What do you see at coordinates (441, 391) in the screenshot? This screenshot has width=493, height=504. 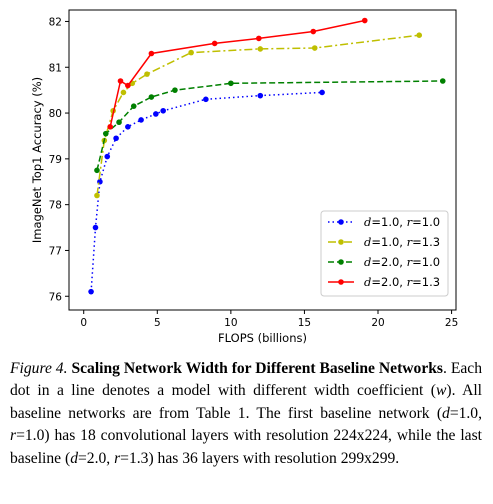 I see `caption-var-w: w` at bounding box center [441, 391].